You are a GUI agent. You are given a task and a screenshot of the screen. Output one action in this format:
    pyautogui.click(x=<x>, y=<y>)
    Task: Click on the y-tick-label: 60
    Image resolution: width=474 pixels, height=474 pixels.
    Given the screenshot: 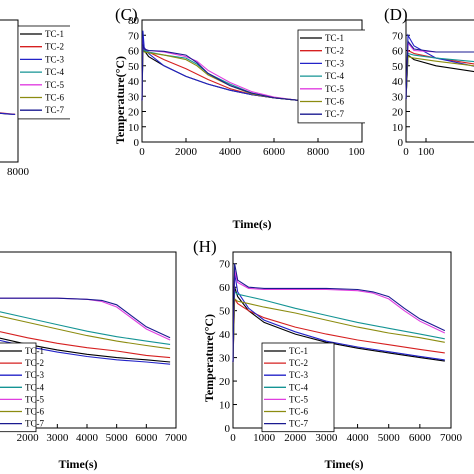 What is the action you would take?
    pyautogui.click(x=134, y=52)
    